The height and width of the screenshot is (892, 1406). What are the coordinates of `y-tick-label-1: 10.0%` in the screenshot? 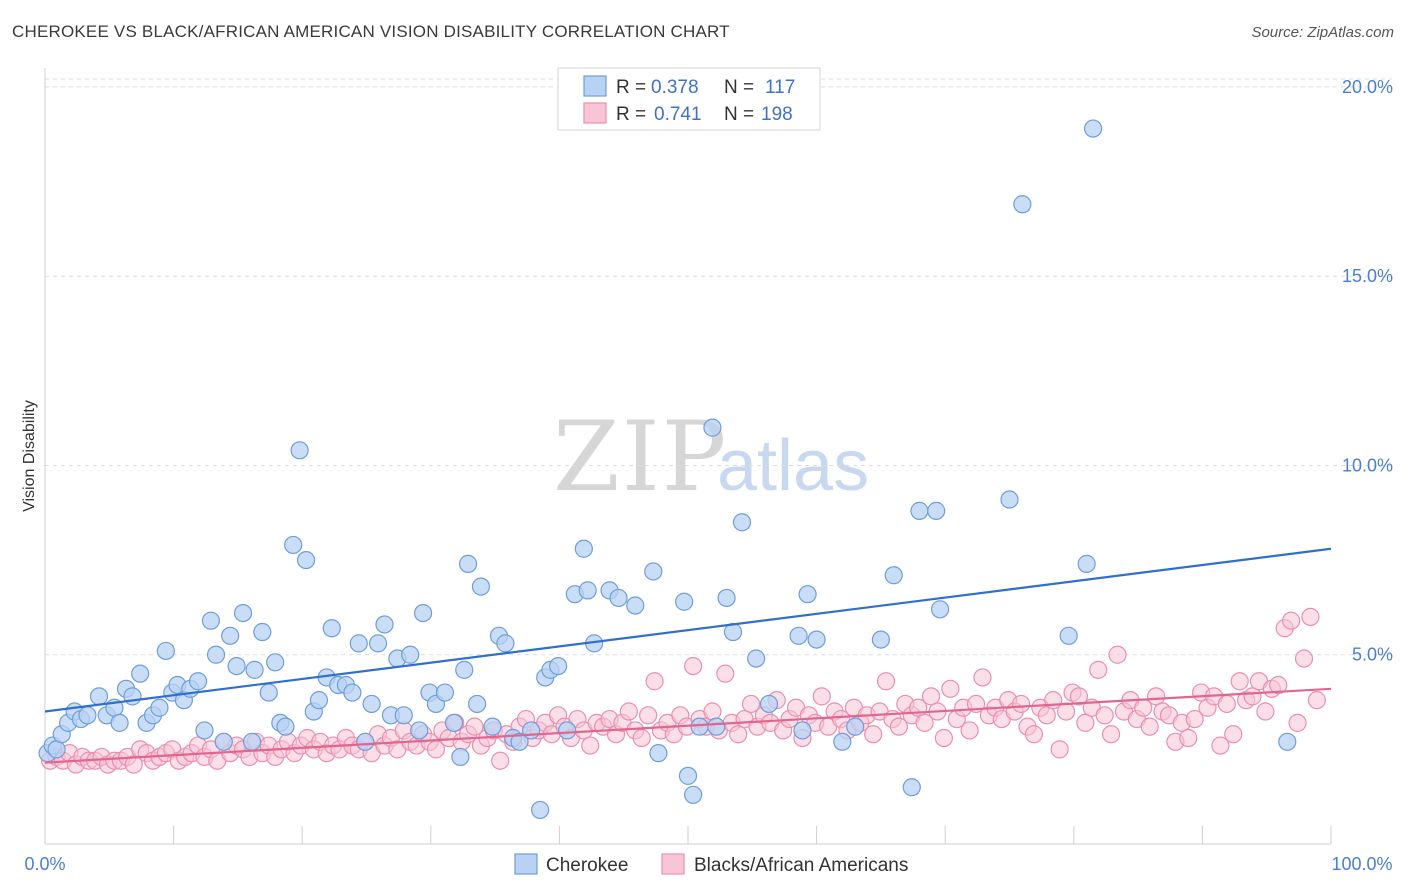 It's located at (1367, 465).